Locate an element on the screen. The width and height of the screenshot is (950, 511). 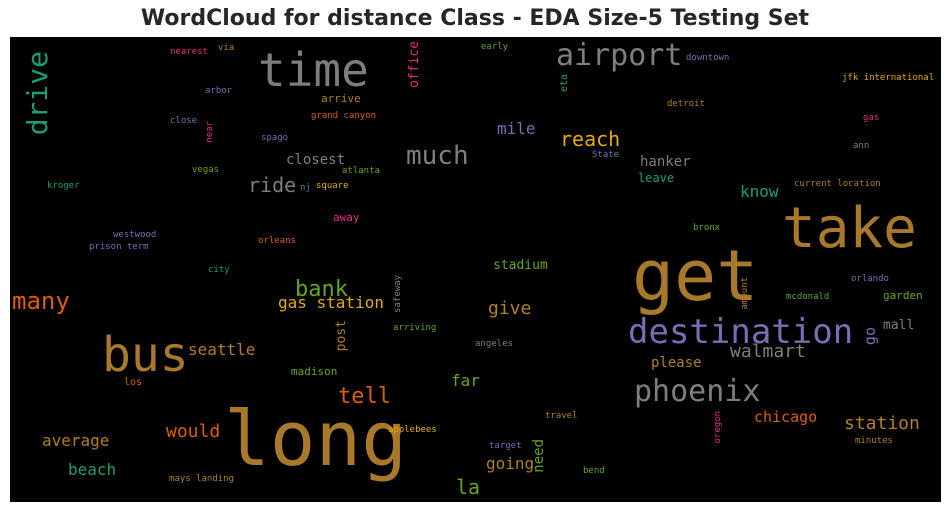
word-ride: ride is located at coordinates (272, 185).